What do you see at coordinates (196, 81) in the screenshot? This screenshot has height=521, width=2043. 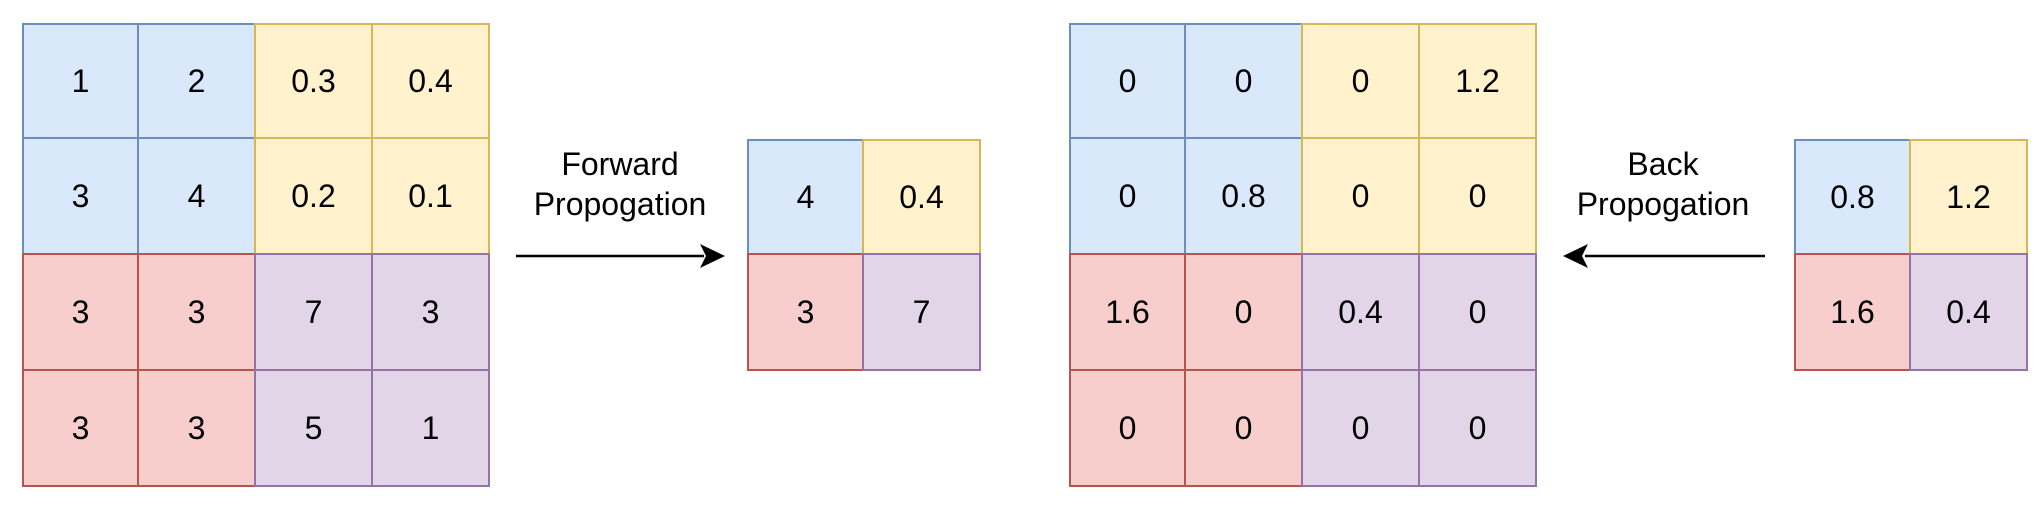 I see `matrix-cell: 2` at bounding box center [196, 81].